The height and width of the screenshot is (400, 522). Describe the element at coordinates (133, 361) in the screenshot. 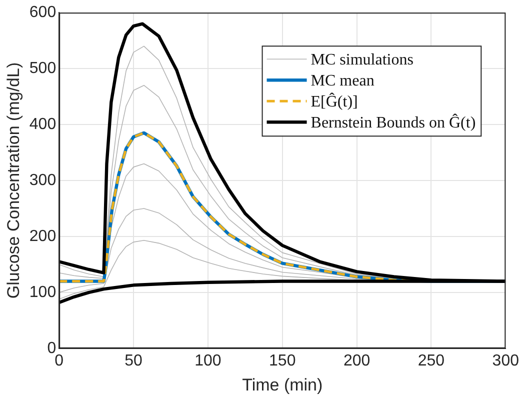

I see `x-tick-label: 50` at that location.